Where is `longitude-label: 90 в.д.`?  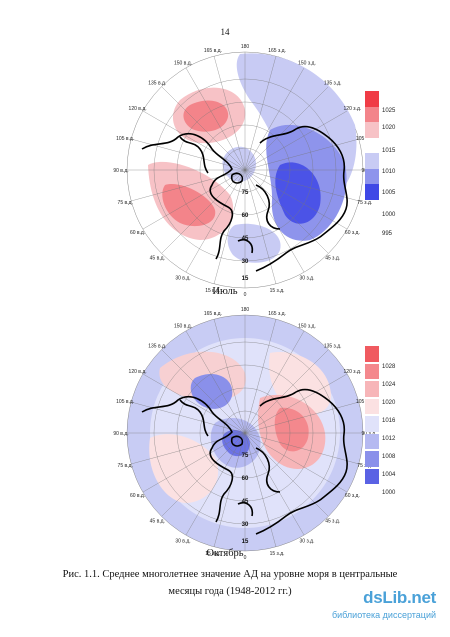 longitude-label: 90 в.д. is located at coordinates (120, 434).